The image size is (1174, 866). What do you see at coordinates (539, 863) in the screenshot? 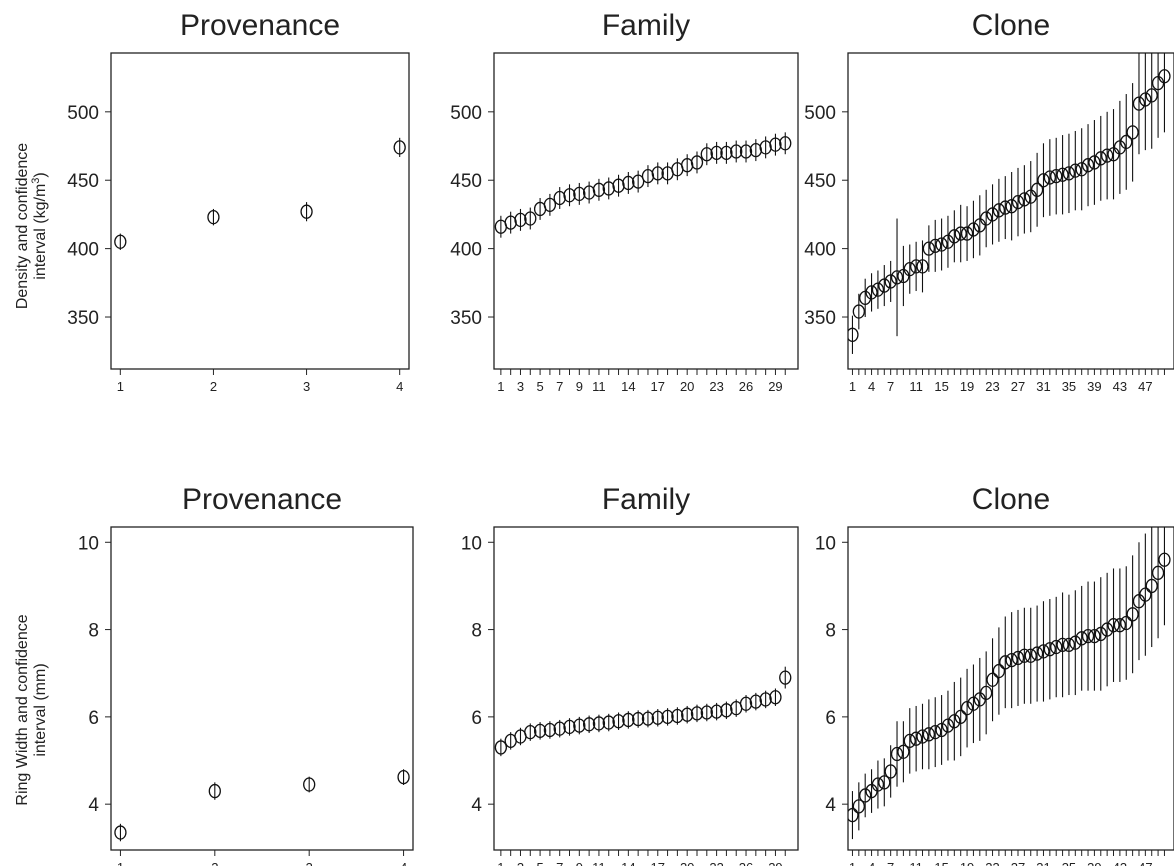
I see `x-tick-label: 5` at bounding box center [539, 863].